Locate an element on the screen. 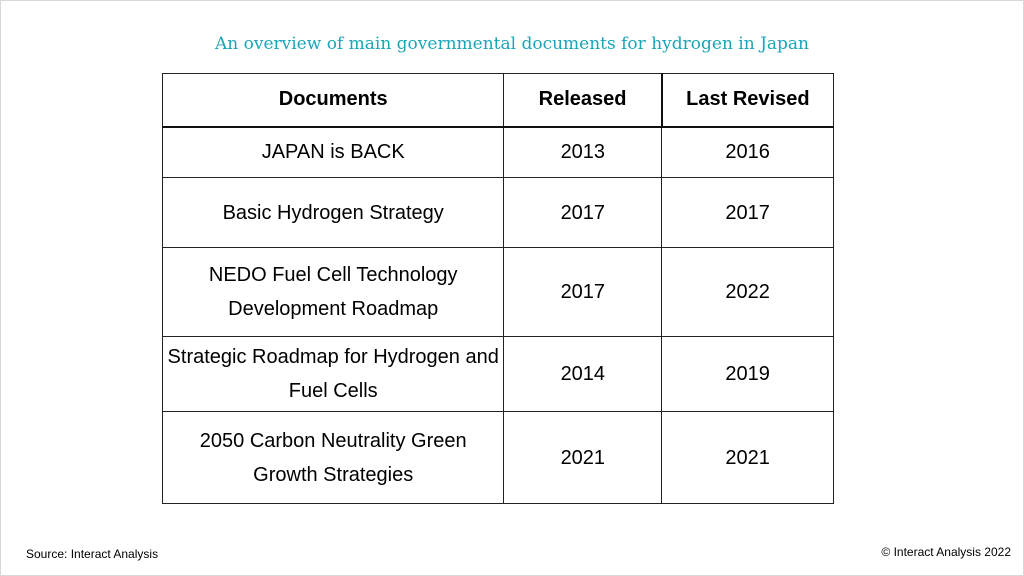  last-revised-cell: 2016 is located at coordinates (747, 152).